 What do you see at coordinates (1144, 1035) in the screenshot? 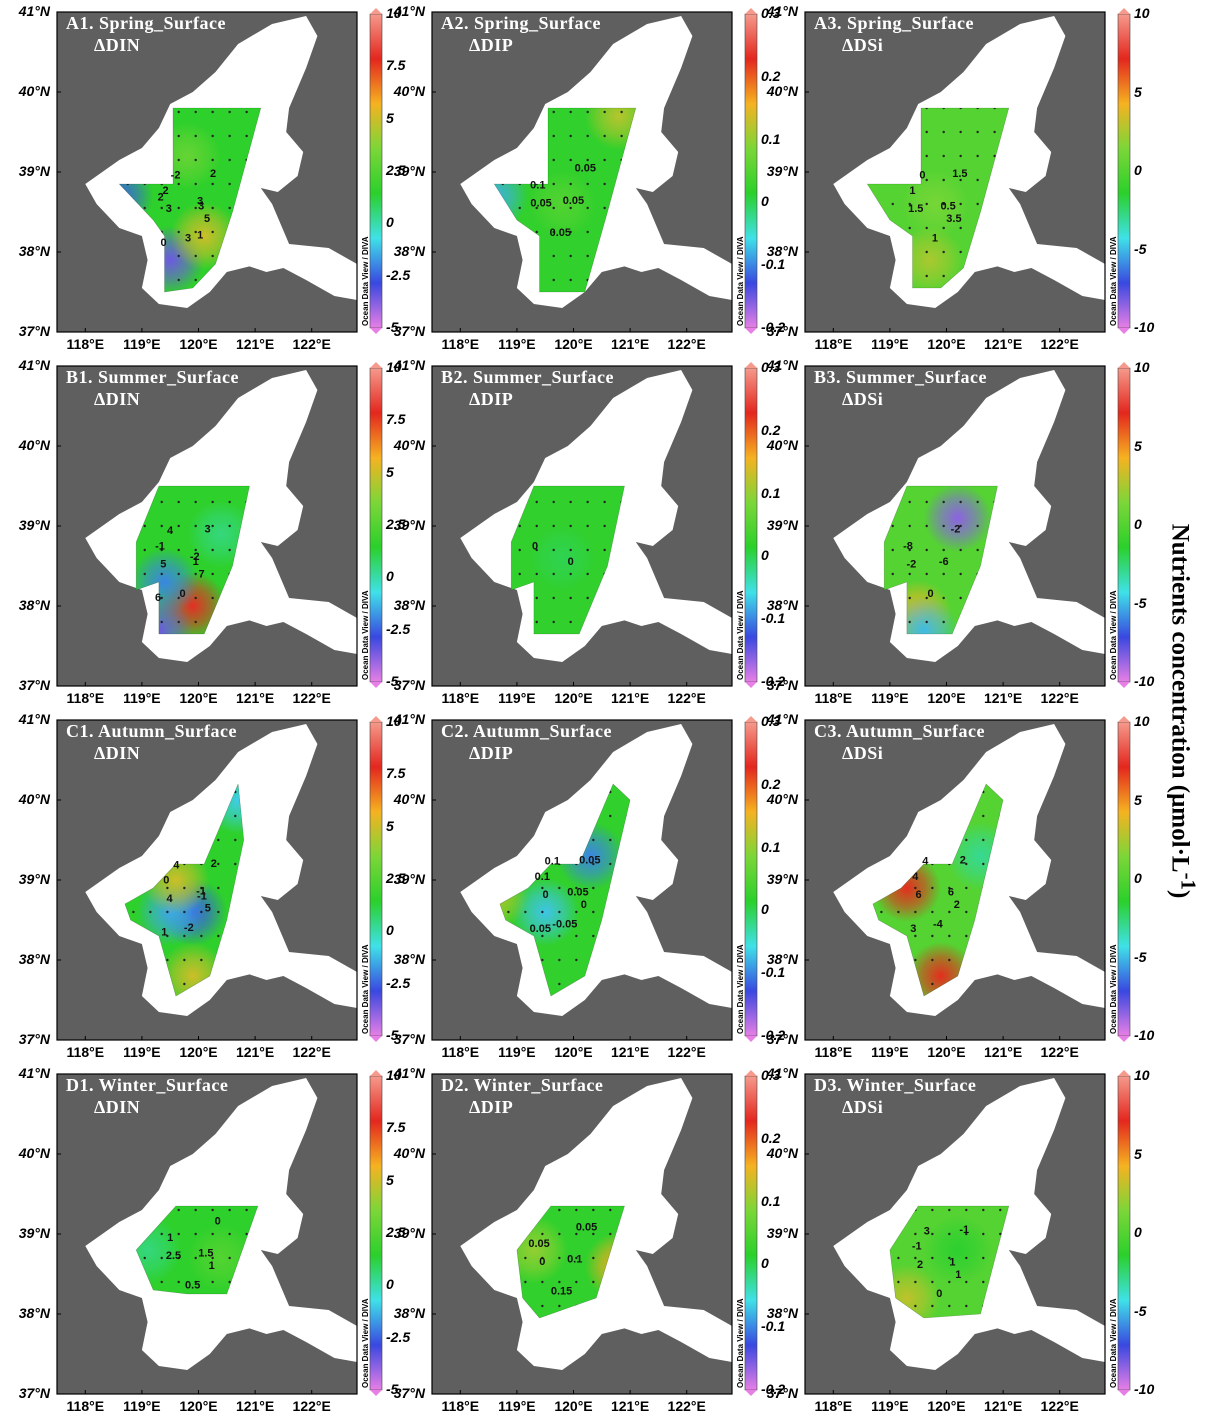
I see `colorbar-tick-label: -10` at bounding box center [1144, 1035].